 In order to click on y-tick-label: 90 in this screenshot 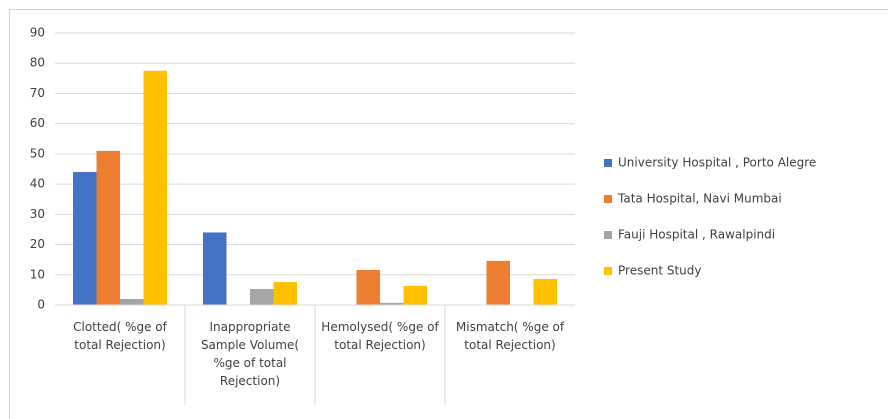, I will do `click(37, 33)`.